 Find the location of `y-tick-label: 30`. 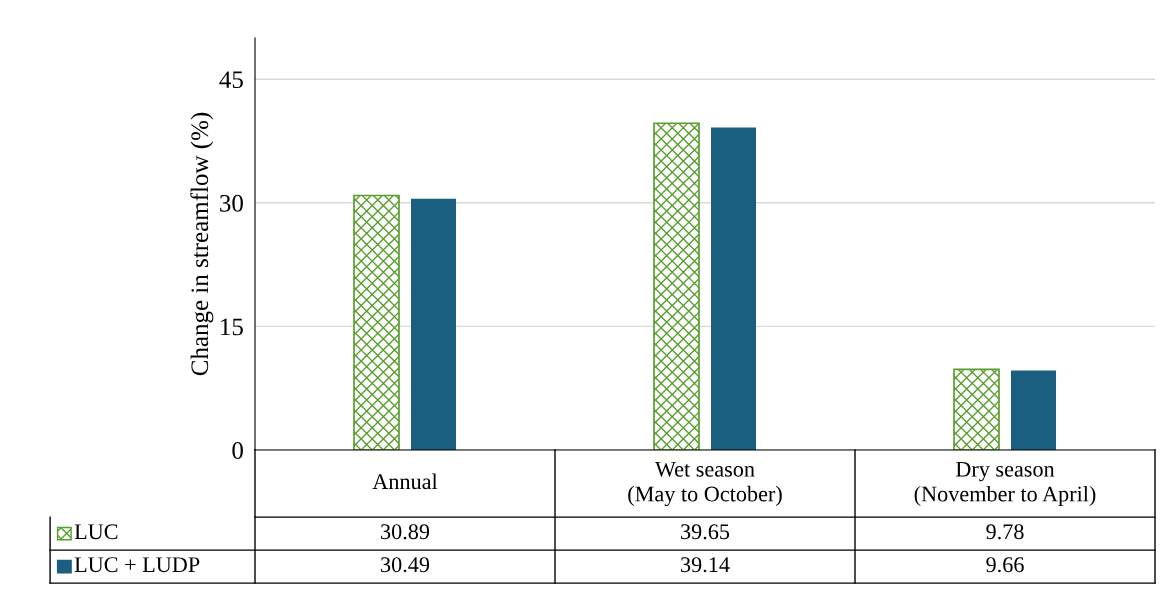

y-tick-label: 30 is located at coordinates (231, 203).